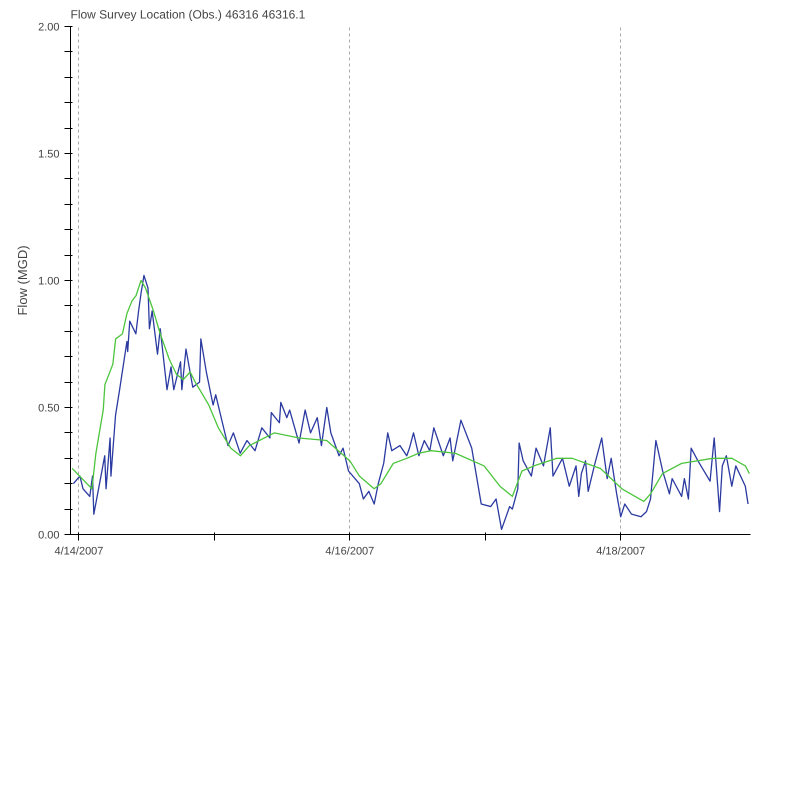 The width and height of the screenshot is (800, 800). What do you see at coordinates (621, 552) in the screenshot?
I see `x-tick-label: 4/18/2007` at bounding box center [621, 552].